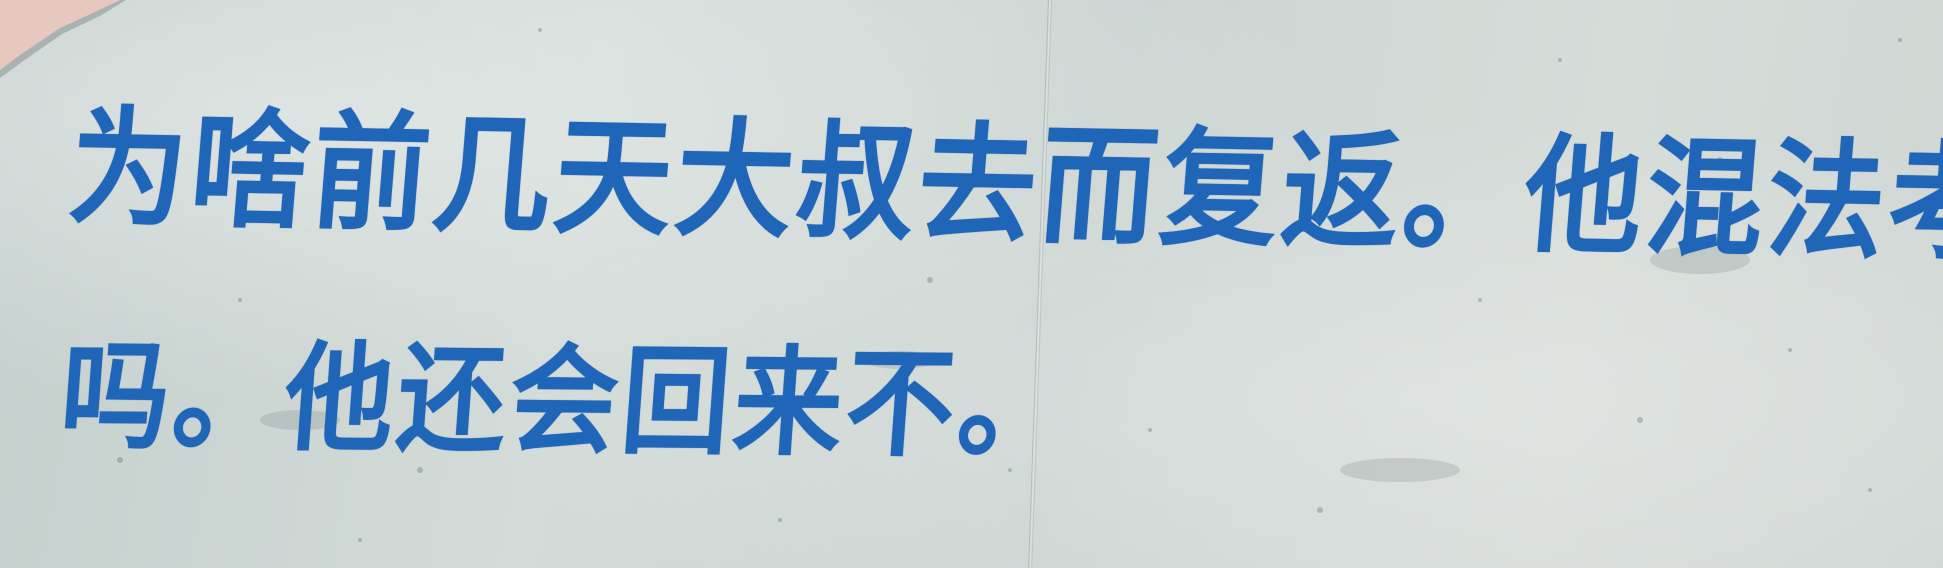 The width and height of the screenshot is (1943, 568). Describe the element at coordinates (63, 39) in the screenshot. I see `torn-corner` at that location.